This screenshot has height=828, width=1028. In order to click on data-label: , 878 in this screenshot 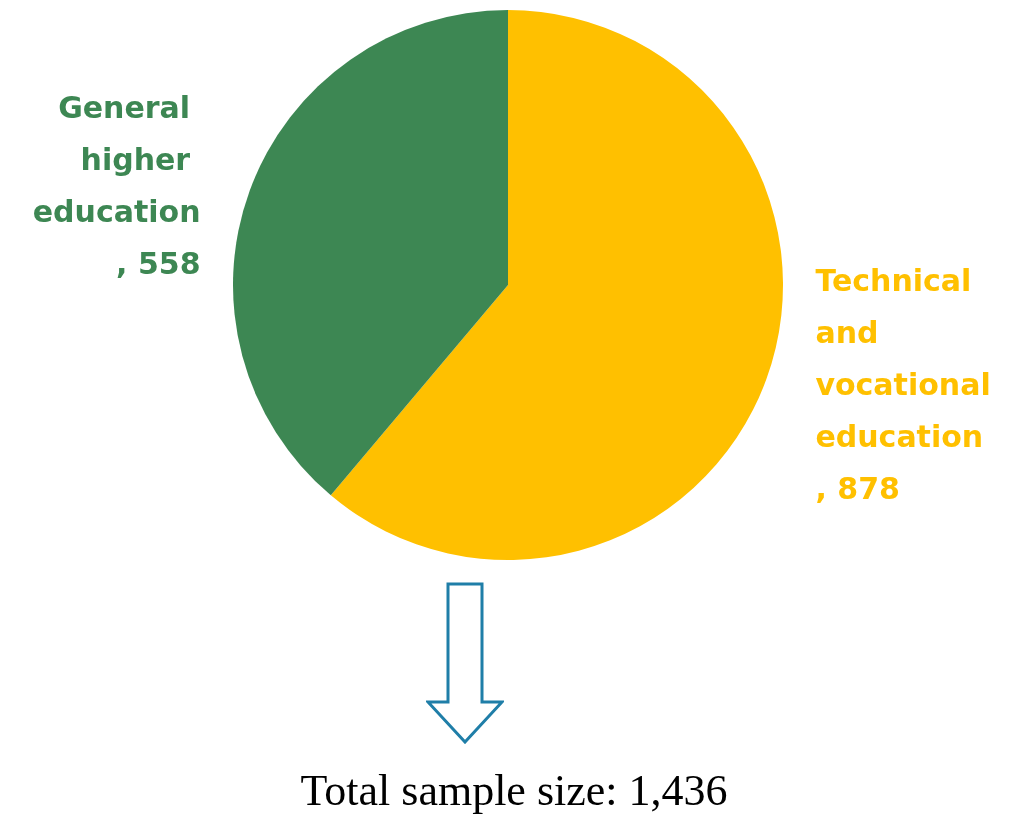, I will do `click(857, 488)`.